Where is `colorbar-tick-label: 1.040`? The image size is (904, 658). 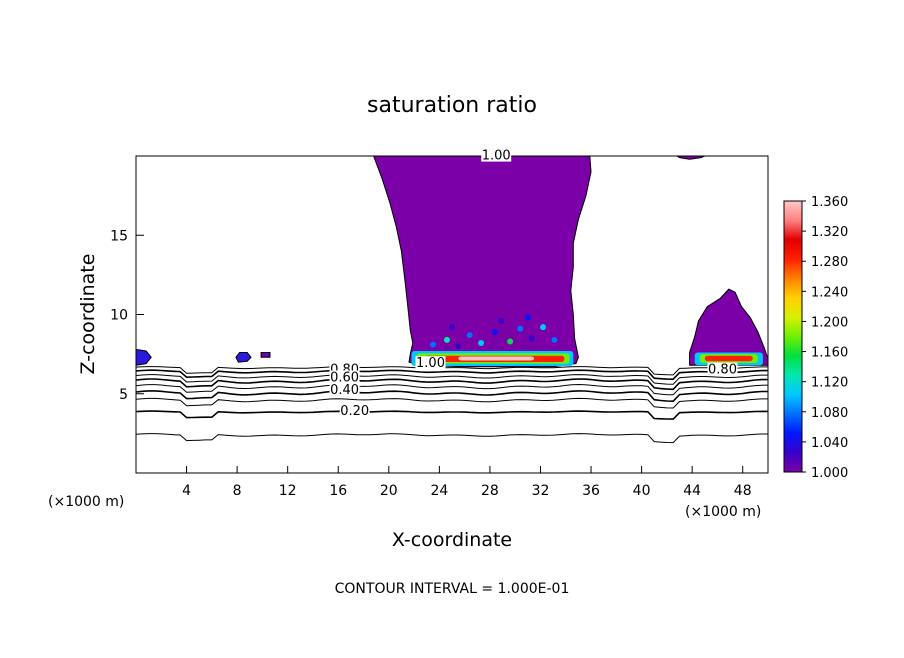
colorbar-tick-label: 1.040 is located at coordinates (829, 443).